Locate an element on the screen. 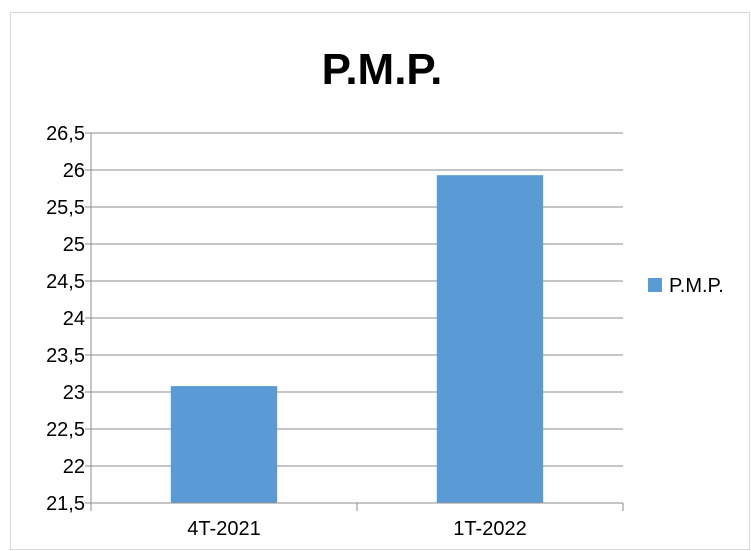  y-tick-label: 25,5 is located at coordinates (65, 208).